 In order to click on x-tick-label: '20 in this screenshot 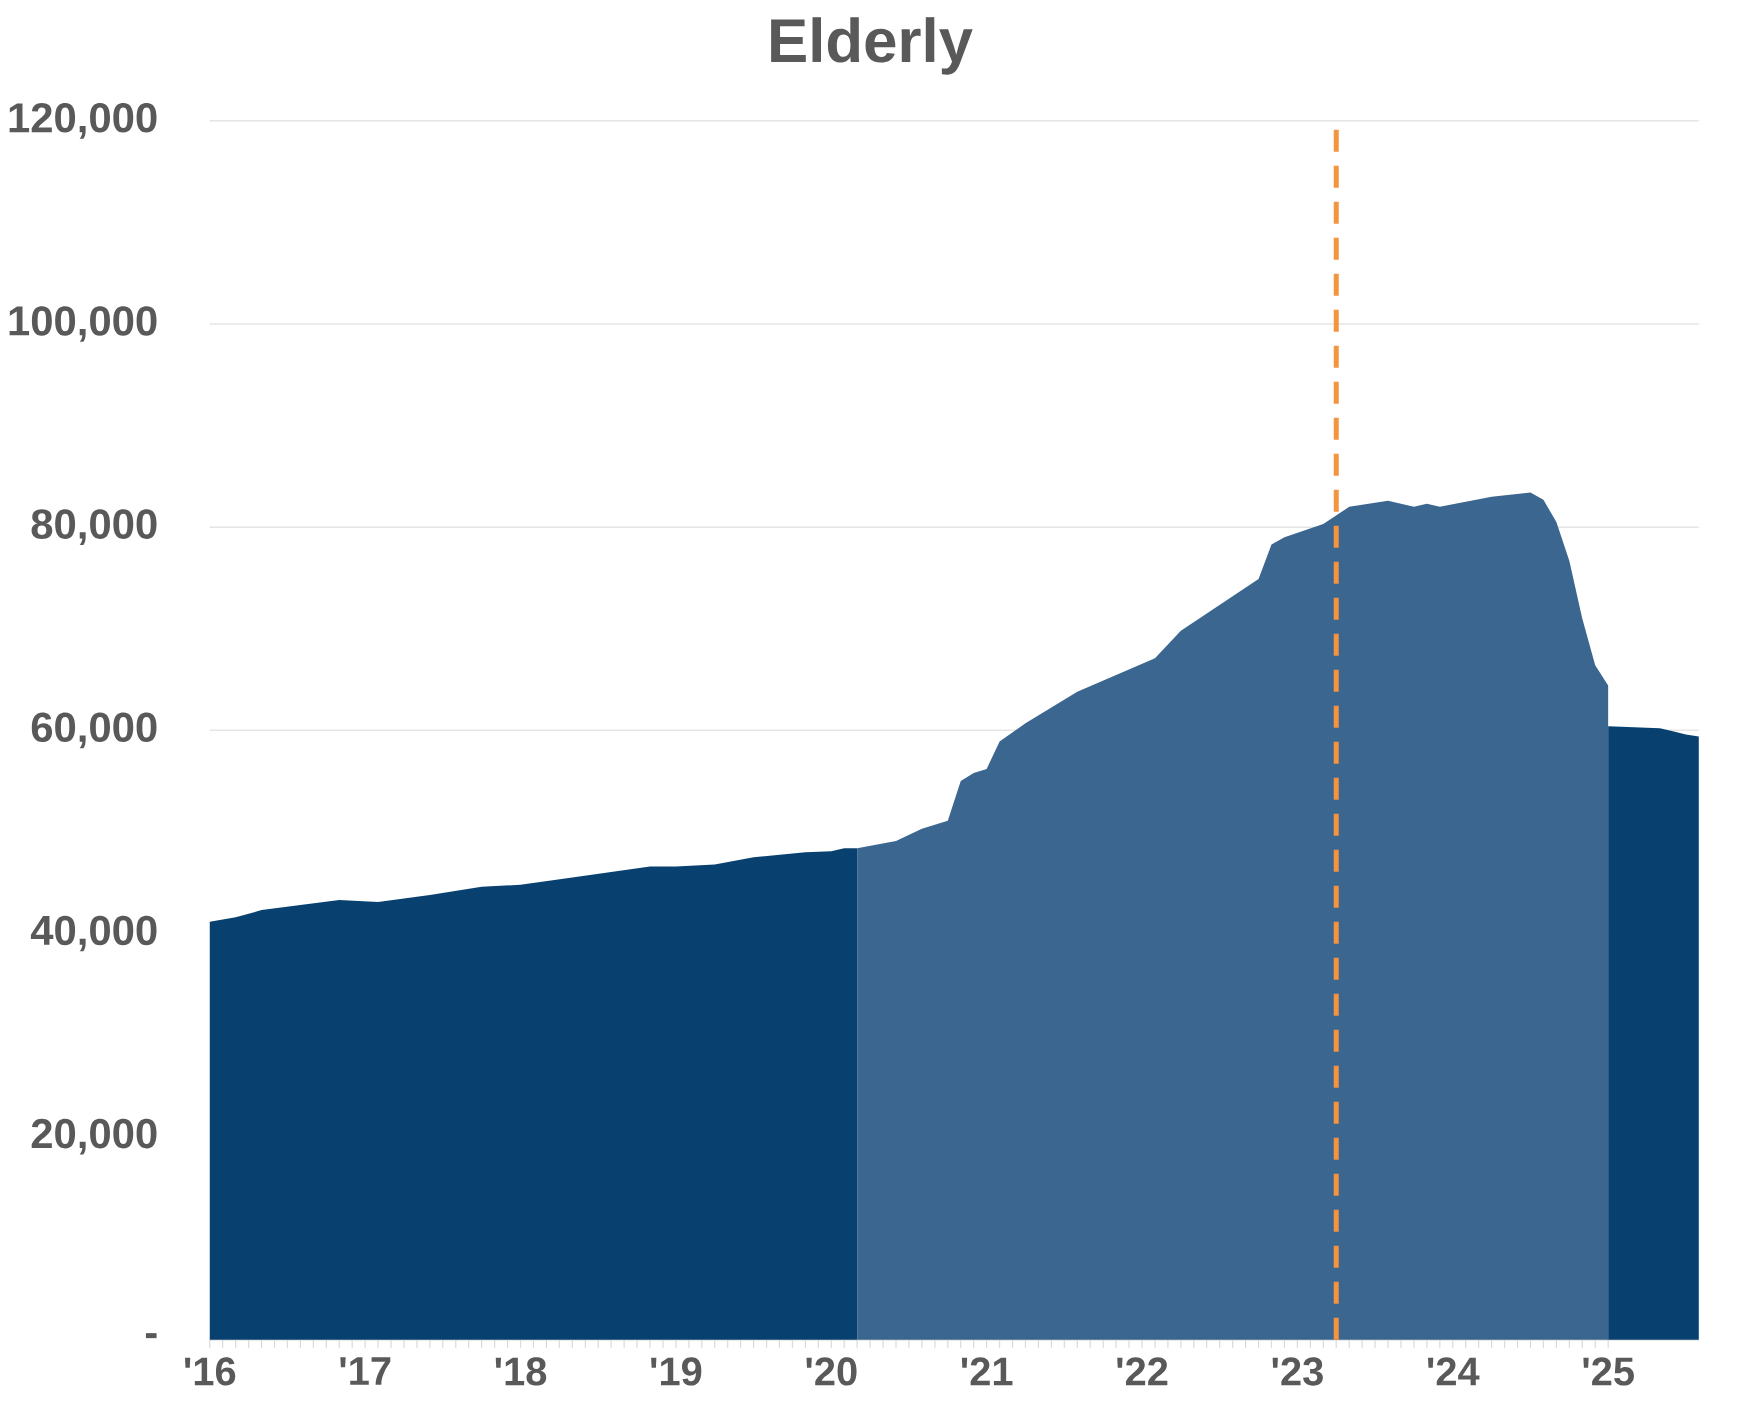, I will do `click(831, 1371)`.